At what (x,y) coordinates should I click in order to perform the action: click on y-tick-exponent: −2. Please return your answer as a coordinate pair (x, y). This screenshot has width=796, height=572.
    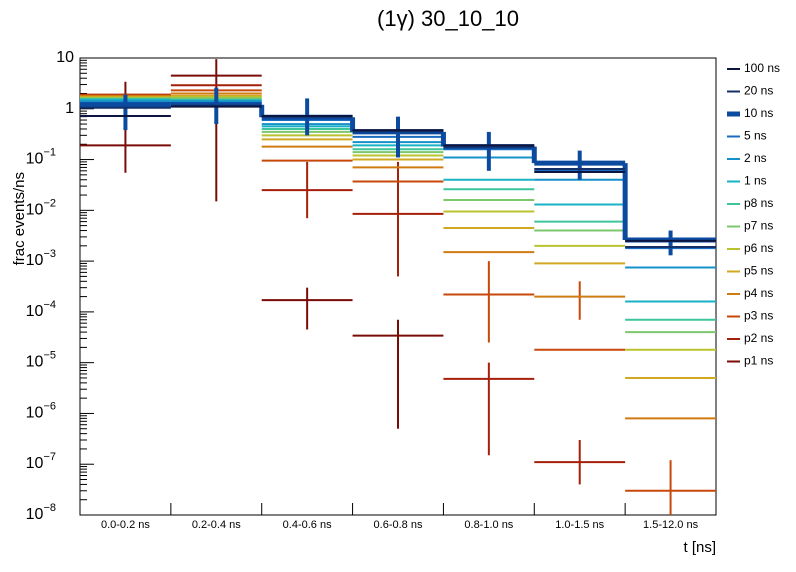
    Looking at the image, I should click on (49, 203).